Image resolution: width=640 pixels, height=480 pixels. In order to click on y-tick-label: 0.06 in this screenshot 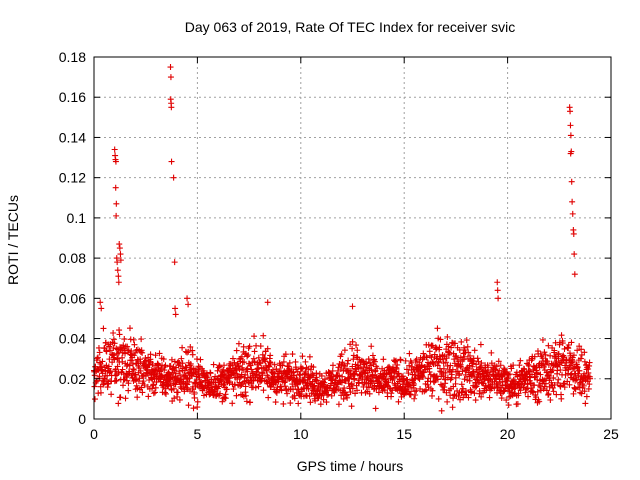, I will do `click(72, 298)`.